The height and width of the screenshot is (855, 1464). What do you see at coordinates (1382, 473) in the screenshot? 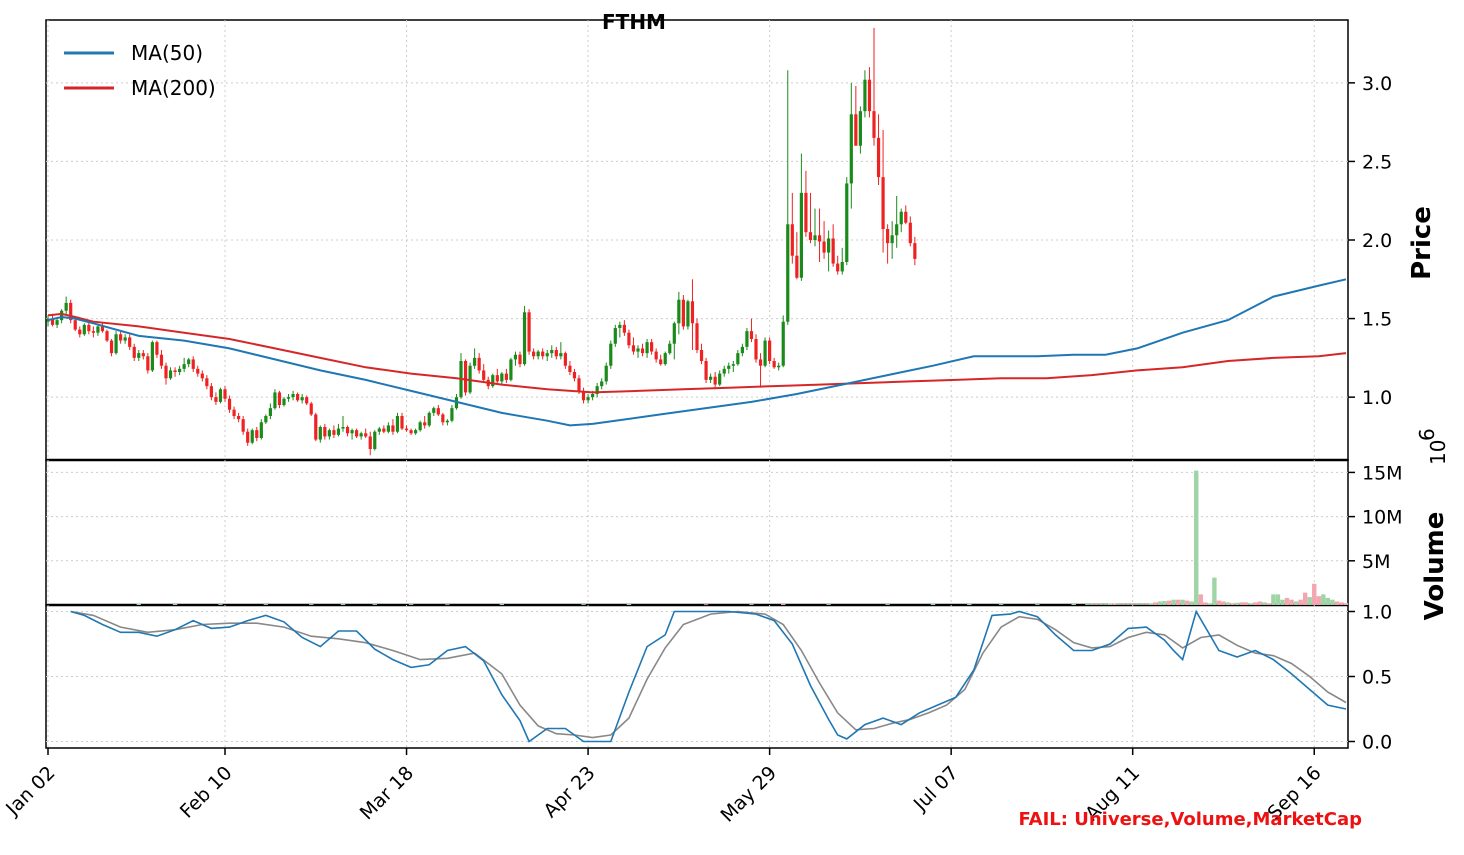
I see `volume-tick-label: 15M` at bounding box center [1382, 473].